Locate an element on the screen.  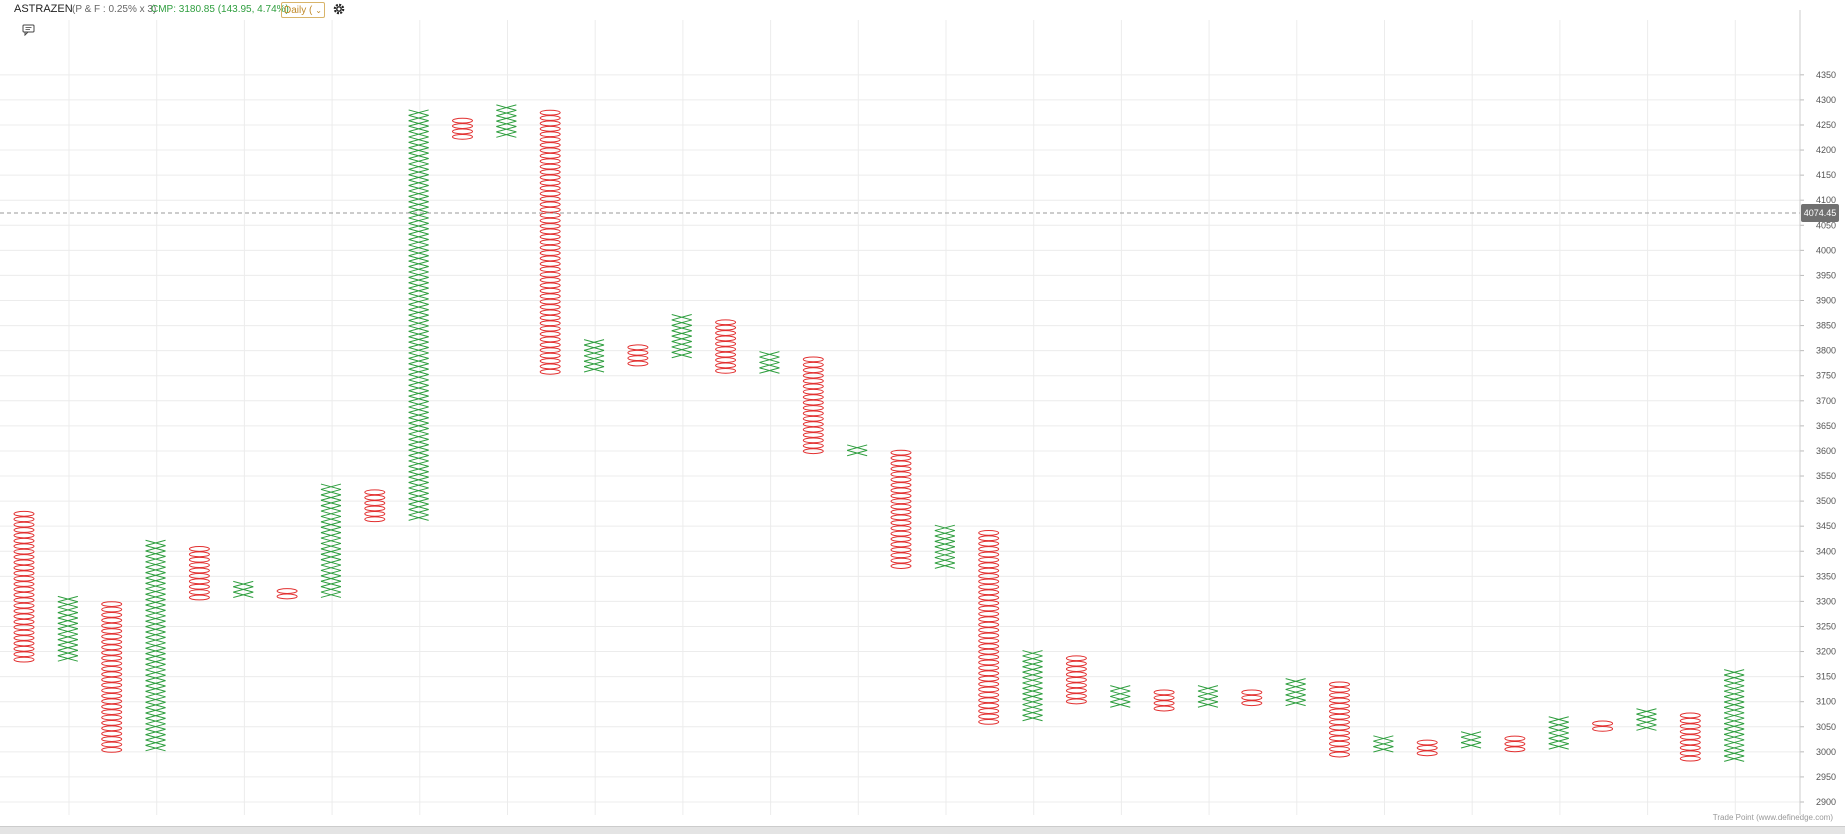
comment-icon is located at coordinates (29, 30).